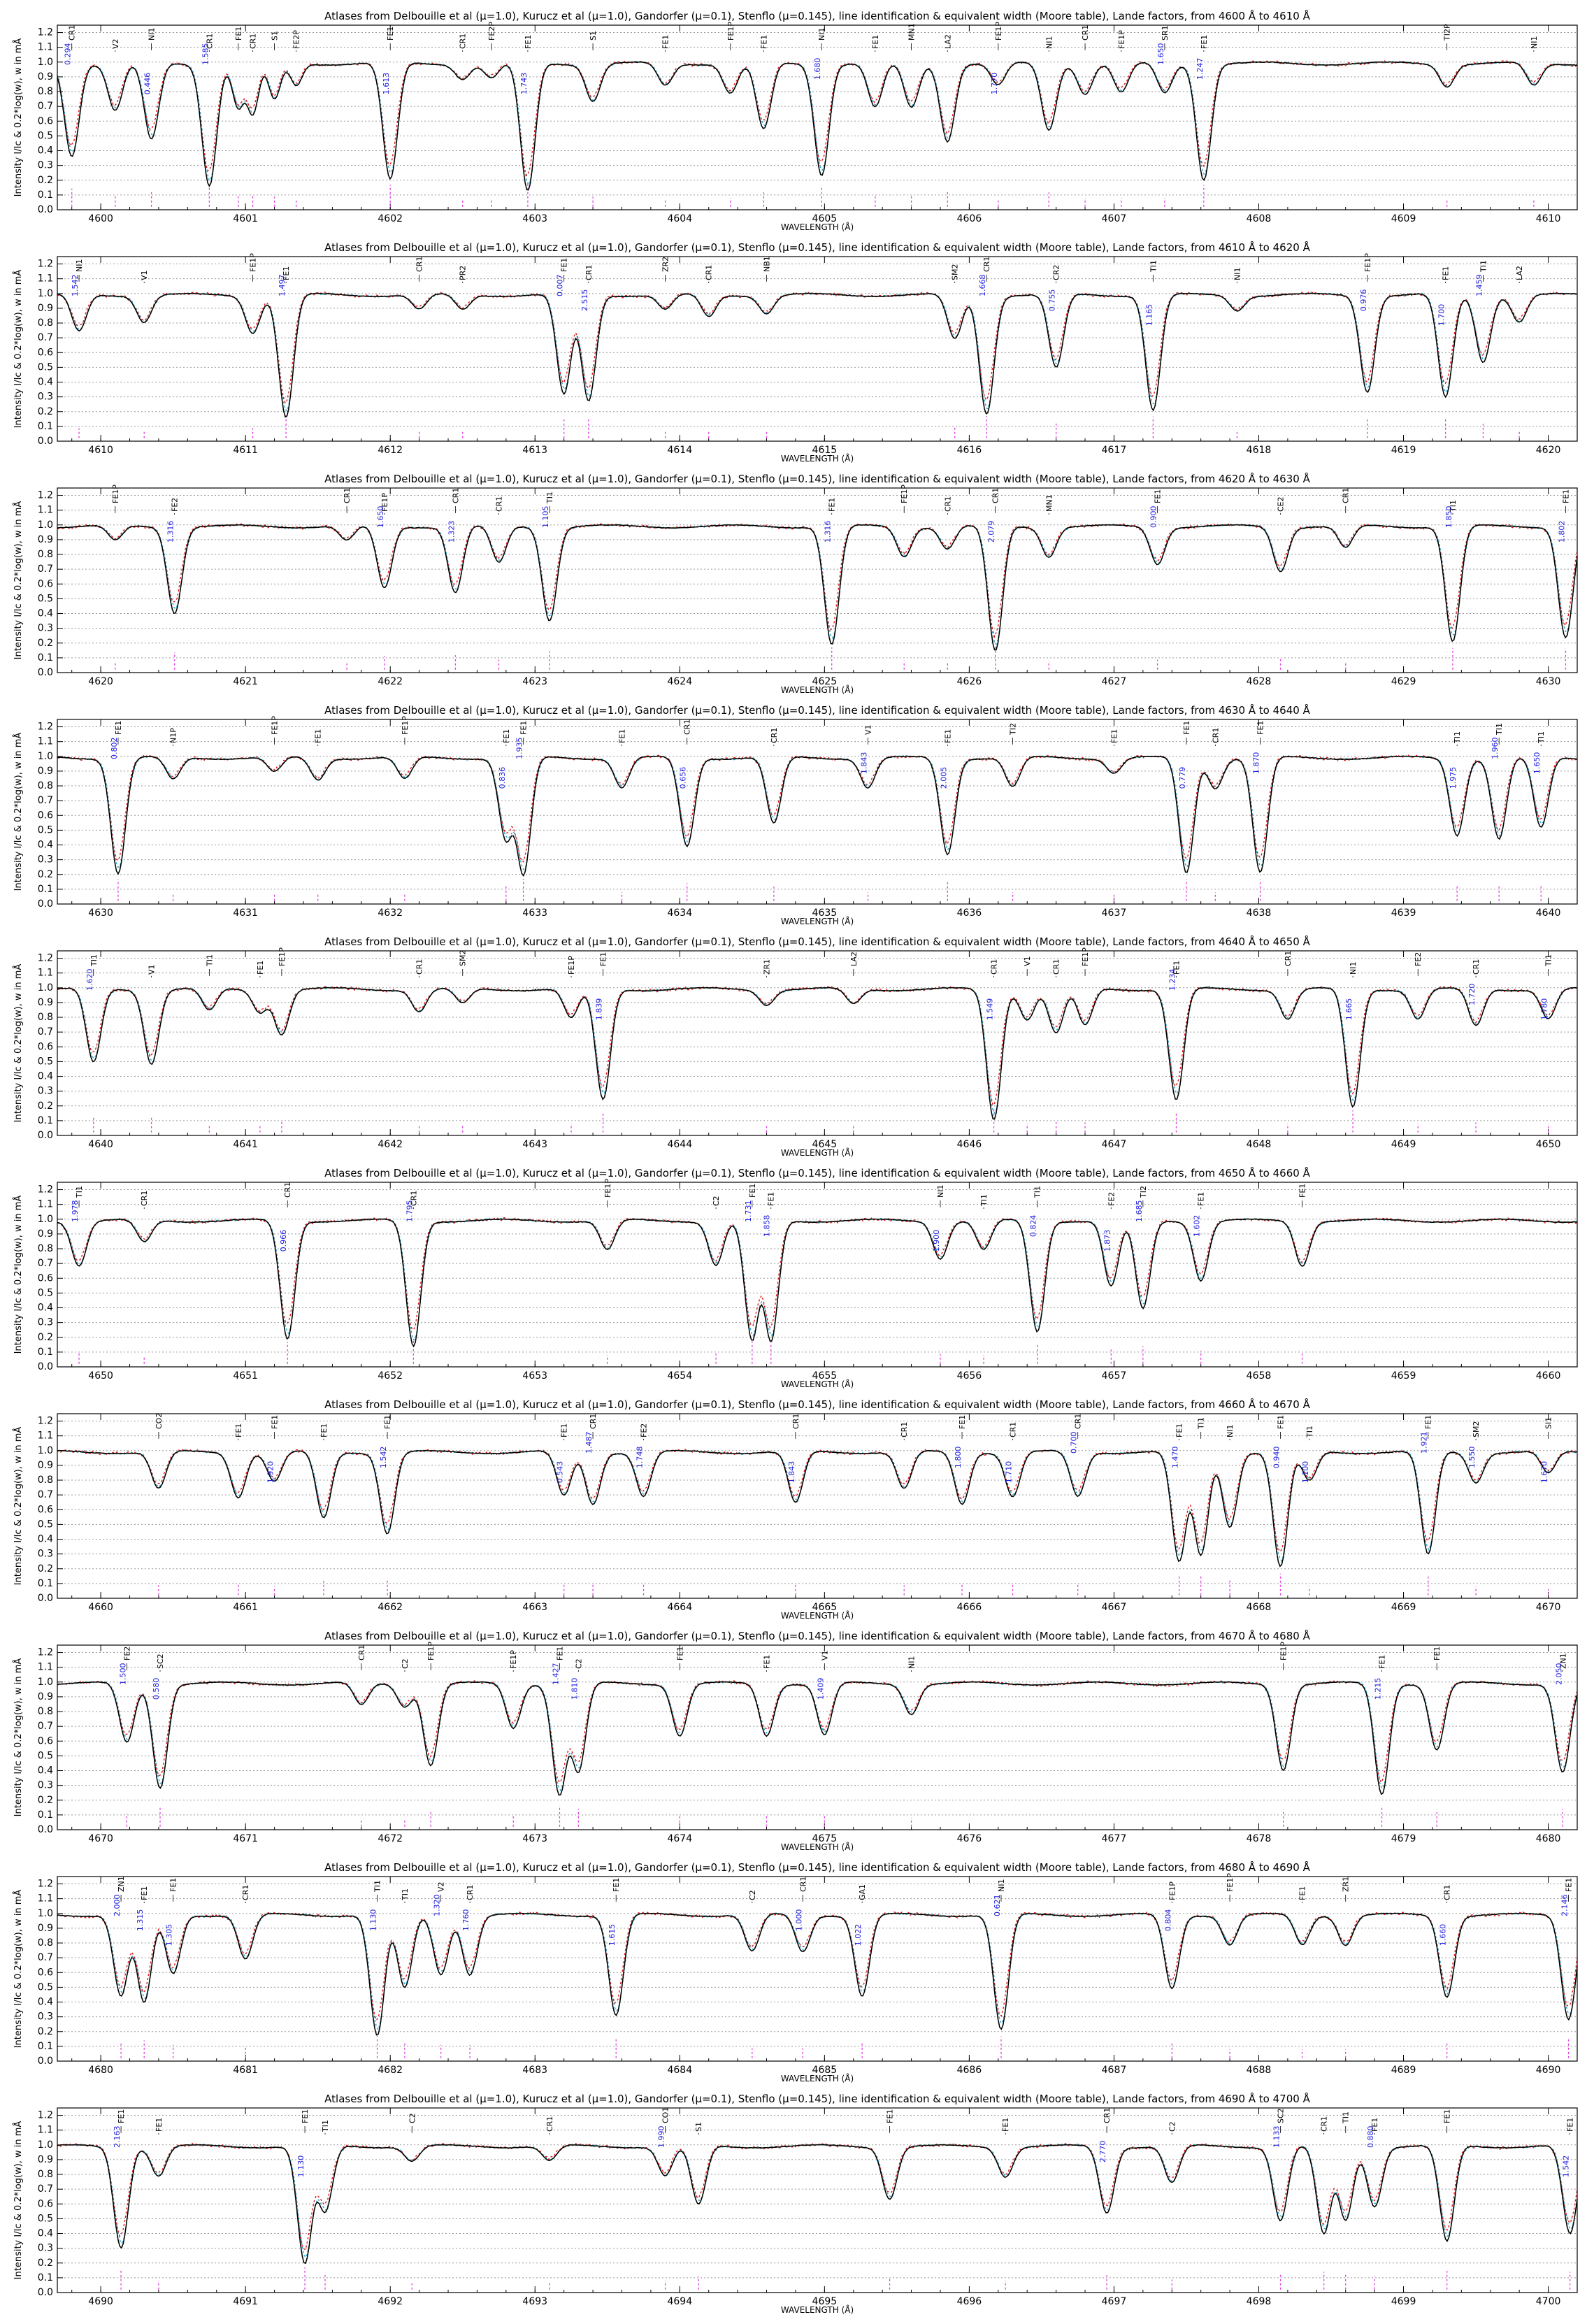 Image resolution: width=1594 pixels, height=2324 pixels. Describe the element at coordinates (45, 785) in the screenshot. I see `y-tick-label: 0.8` at that location.